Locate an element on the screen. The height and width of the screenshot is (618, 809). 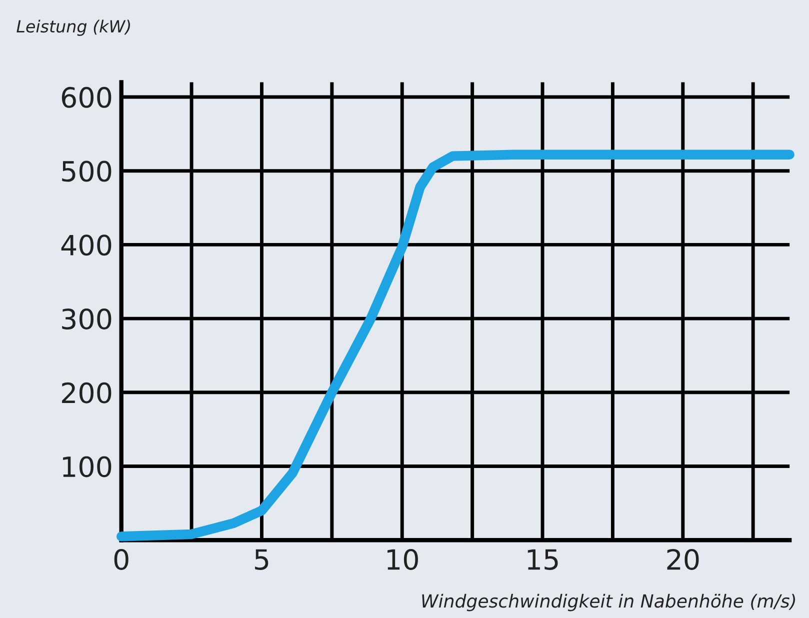
y-tick-label: 500 is located at coordinates (87, 171).